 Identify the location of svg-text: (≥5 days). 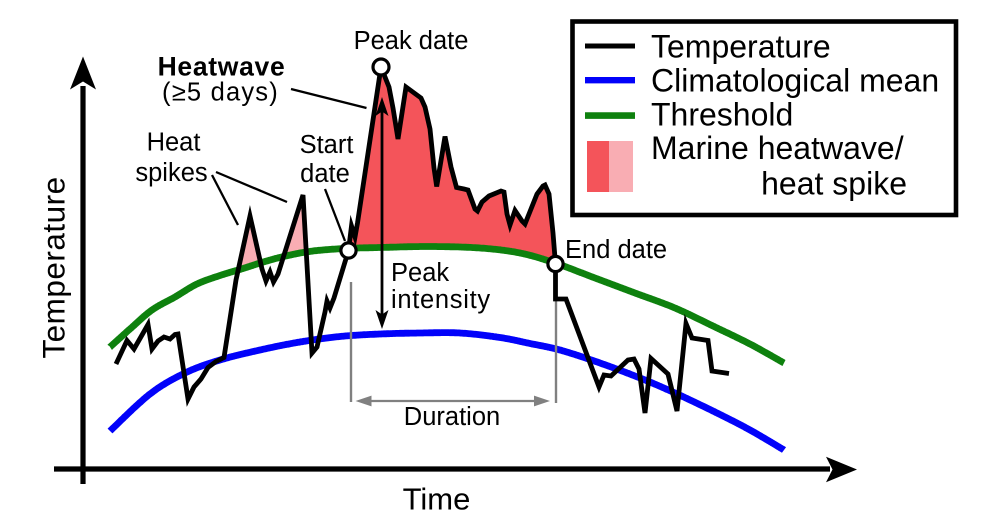
(220, 93).